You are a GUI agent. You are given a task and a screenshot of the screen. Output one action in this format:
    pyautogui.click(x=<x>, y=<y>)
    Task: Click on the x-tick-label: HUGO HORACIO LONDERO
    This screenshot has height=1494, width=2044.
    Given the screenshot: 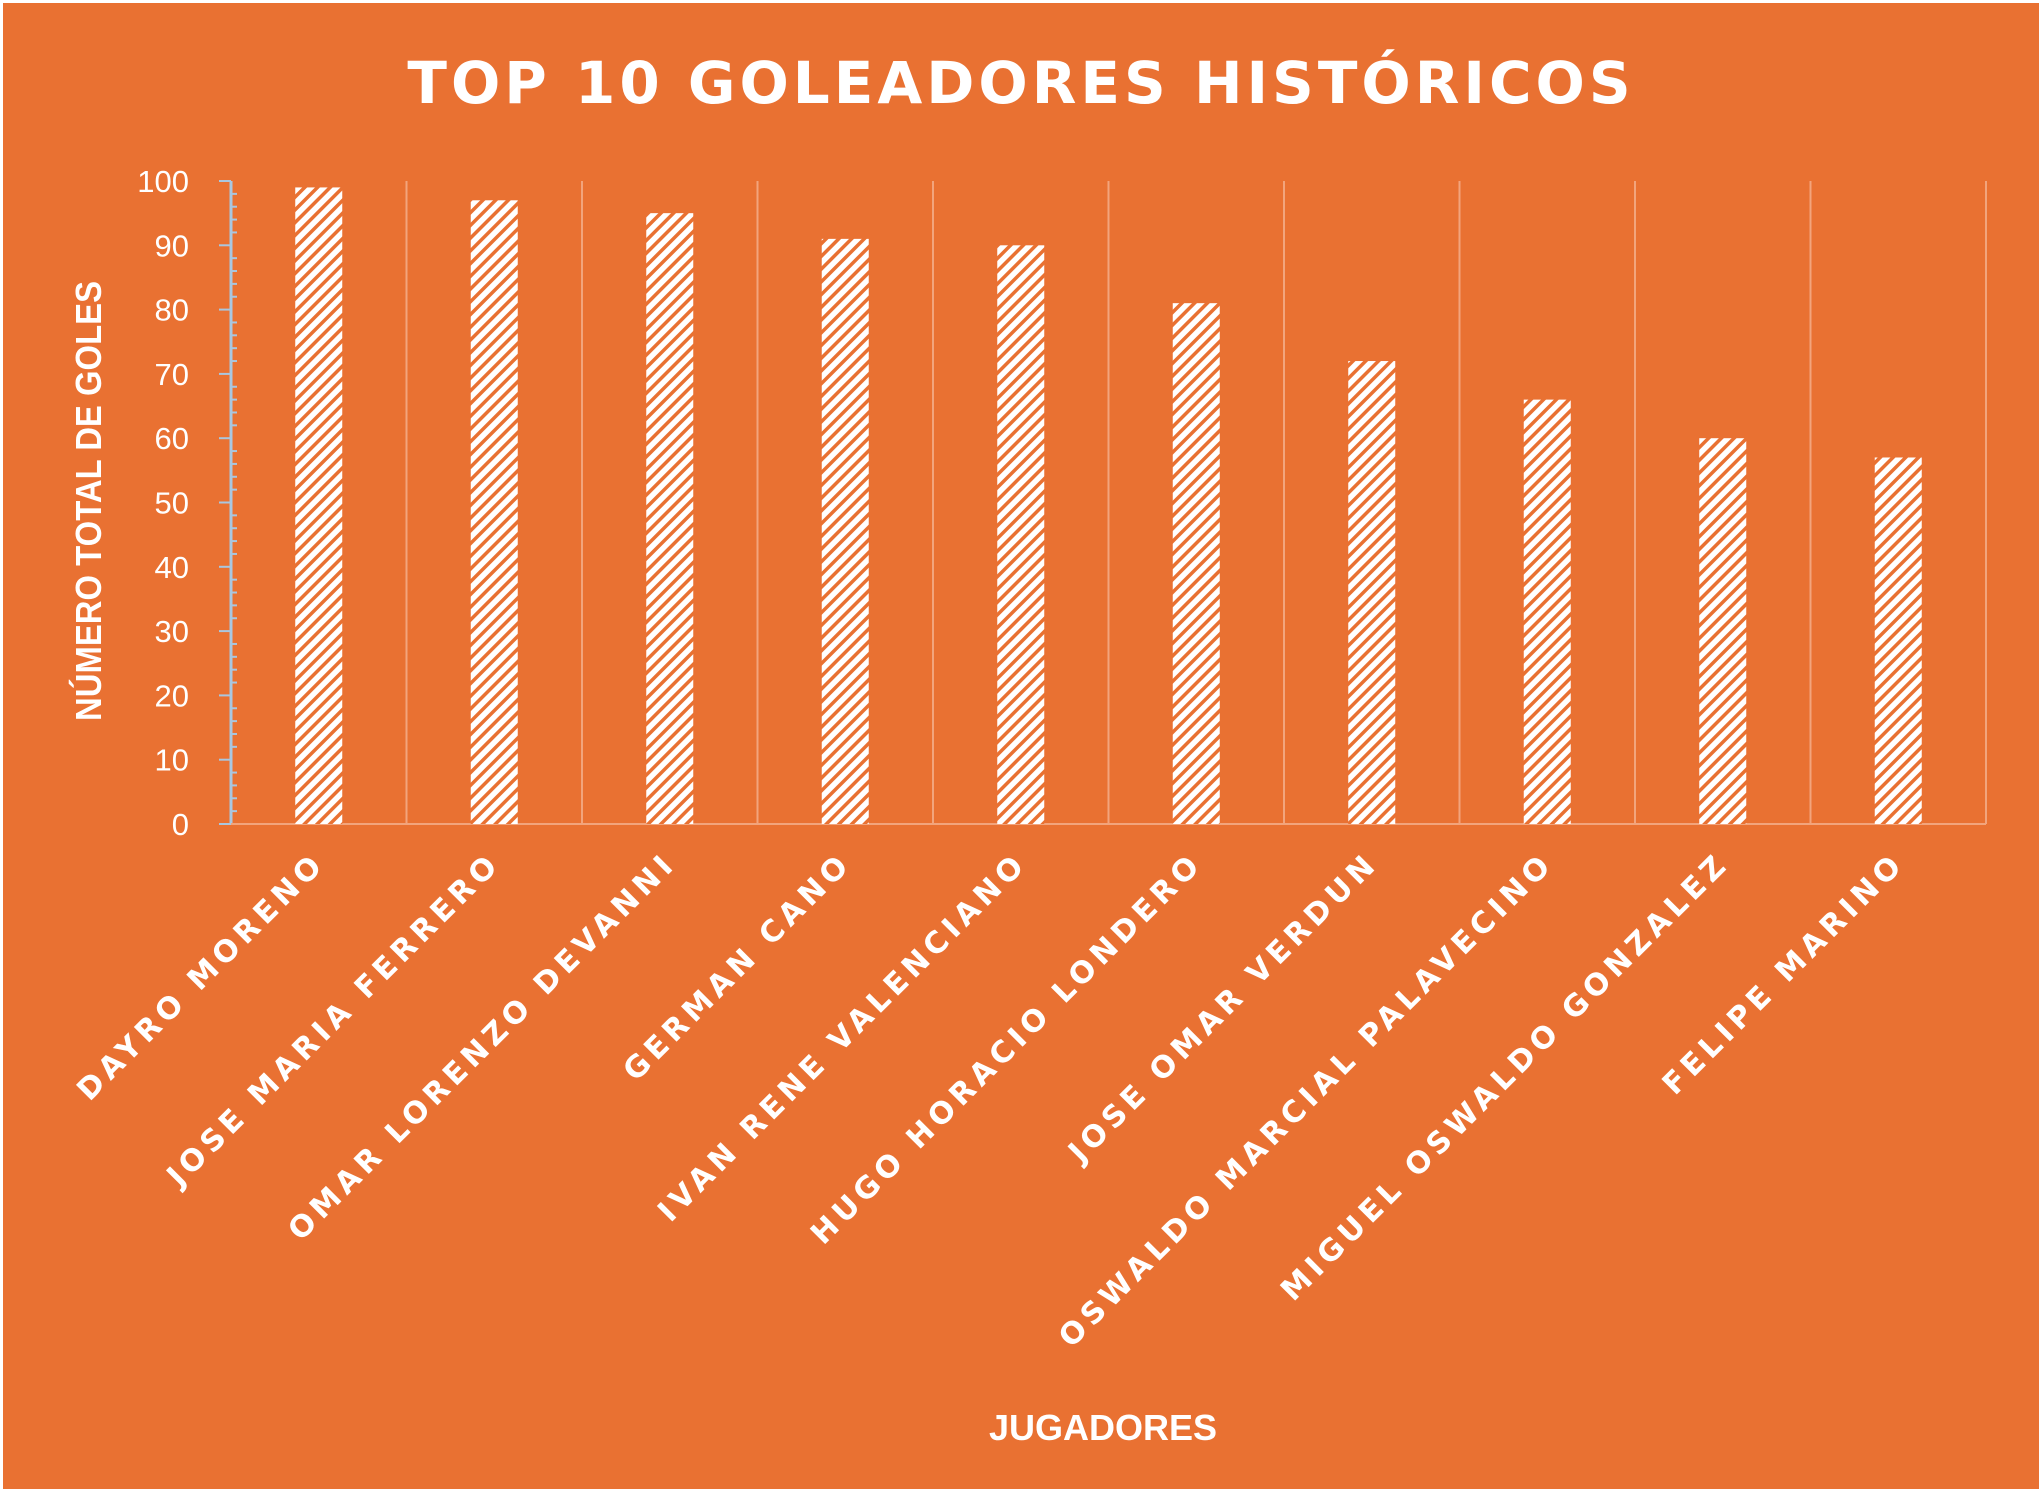 What is the action you would take?
    pyautogui.click(x=1007, y=1049)
    